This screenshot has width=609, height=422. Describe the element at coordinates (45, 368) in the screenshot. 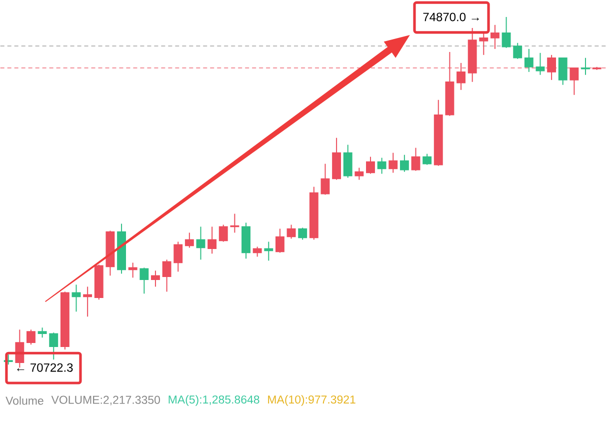

I see `annotation: ← 70722.3` at that location.